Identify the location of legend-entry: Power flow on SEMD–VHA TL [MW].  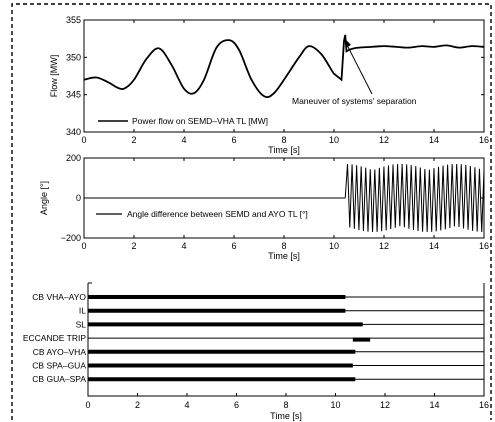
(200, 121).